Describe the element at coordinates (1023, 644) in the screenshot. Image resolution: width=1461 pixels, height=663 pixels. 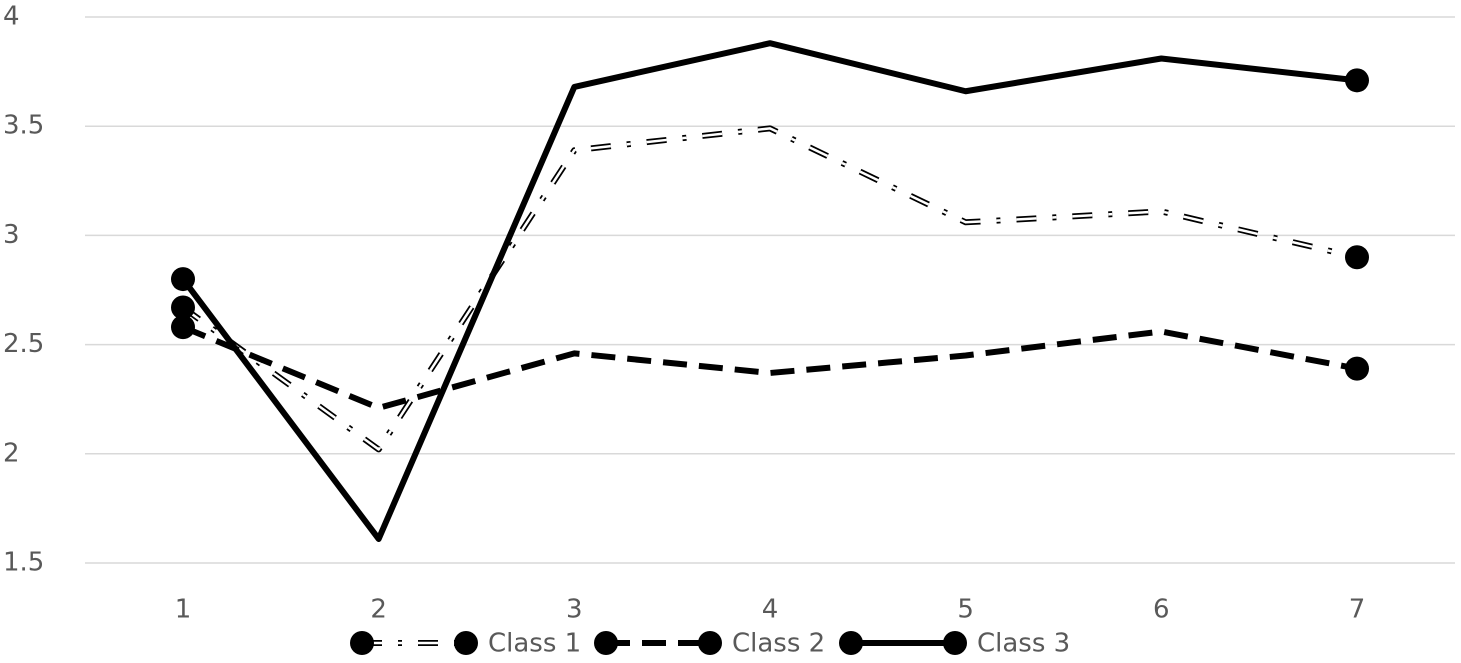
I see `legend-label: Class 3` at that location.